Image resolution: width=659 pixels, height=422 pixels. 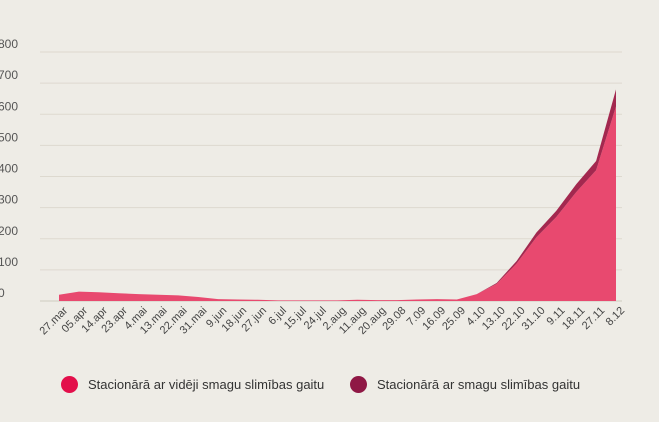 What do you see at coordinates (9, 137) in the screenshot?
I see `y-tick-label: 500` at bounding box center [9, 137].